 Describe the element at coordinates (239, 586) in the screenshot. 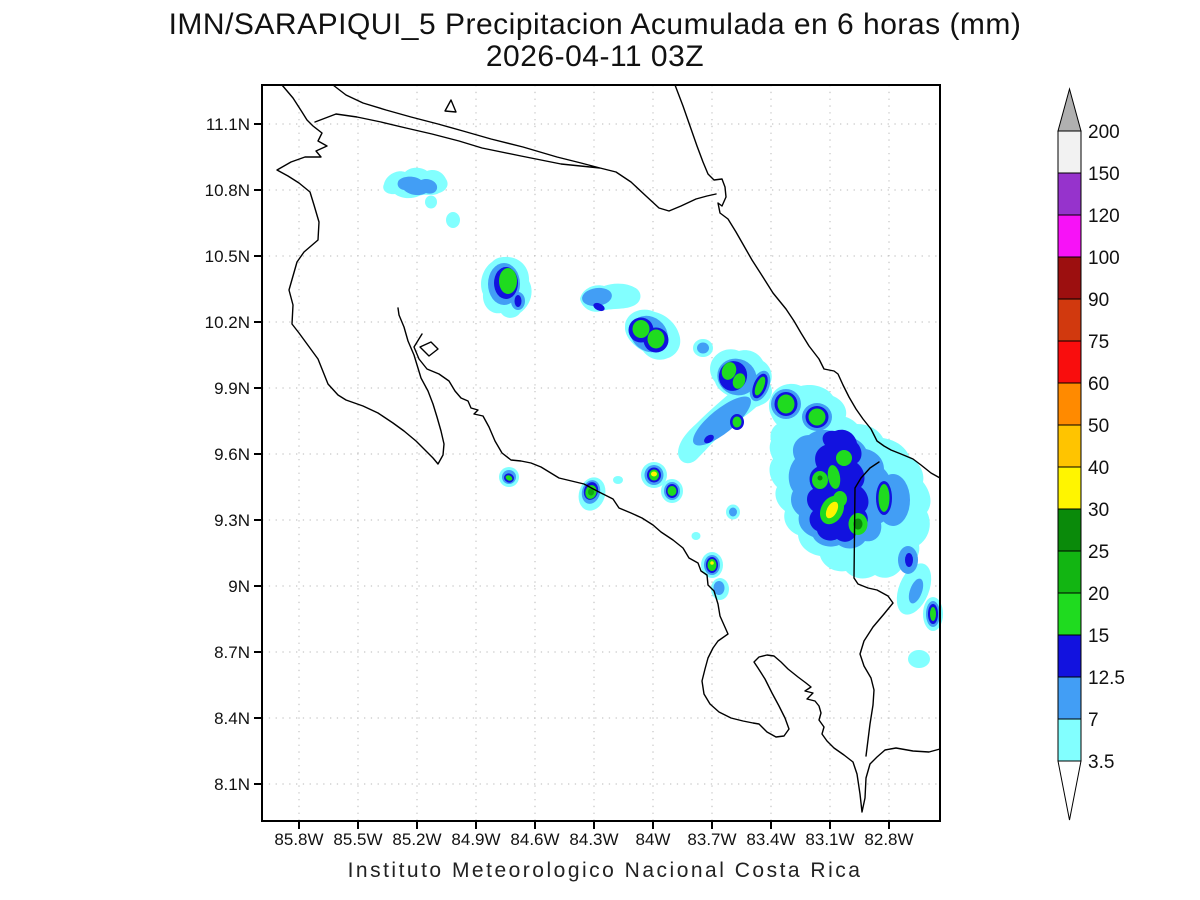

I see `y-tick-label: 9N` at that location.